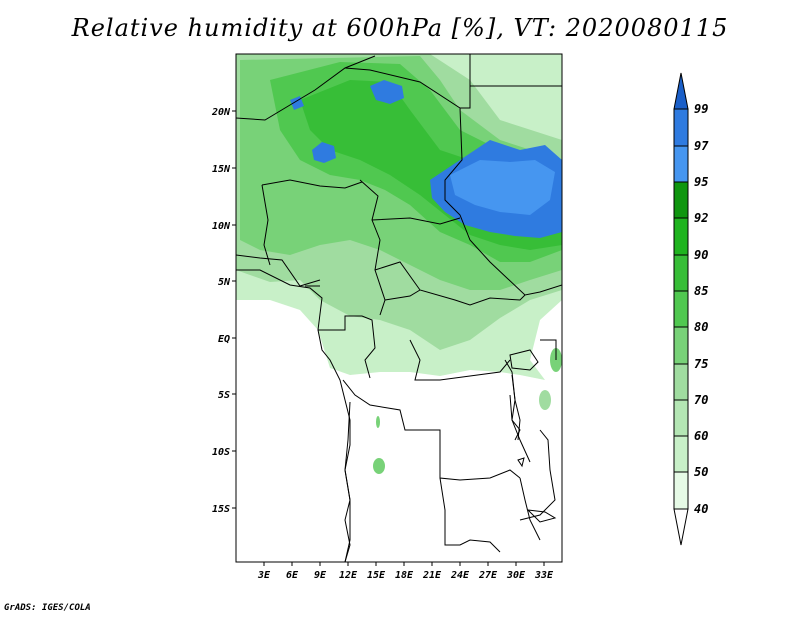  What do you see at coordinates (224, 395) in the screenshot?
I see `lat-tick-label: 5S` at bounding box center [224, 395].